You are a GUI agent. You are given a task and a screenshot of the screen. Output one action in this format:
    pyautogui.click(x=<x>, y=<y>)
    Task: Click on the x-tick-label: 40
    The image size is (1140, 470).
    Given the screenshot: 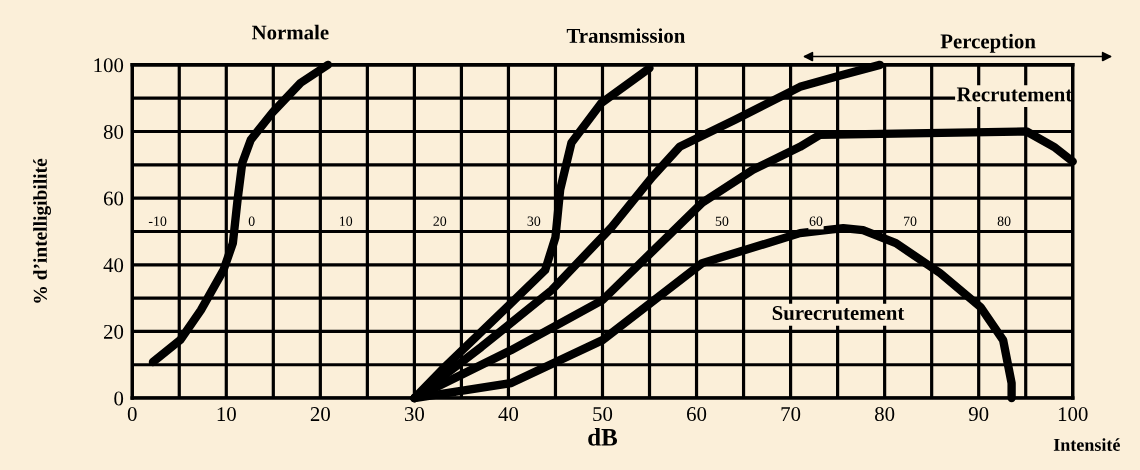 What is the action you would take?
    pyautogui.click(x=508, y=414)
    